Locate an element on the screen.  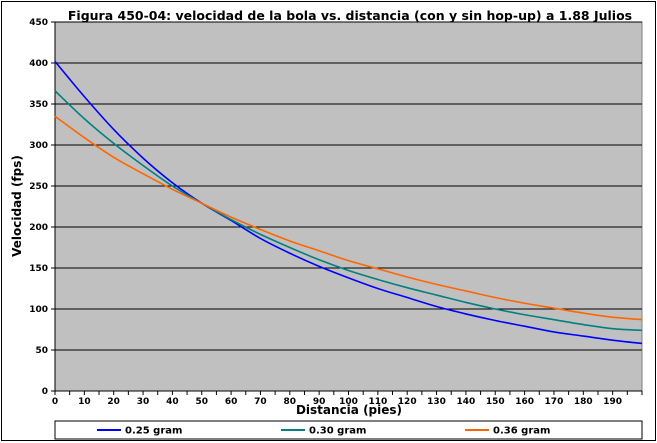
y-tick-label: 50 is located at coordinates (41, 351).